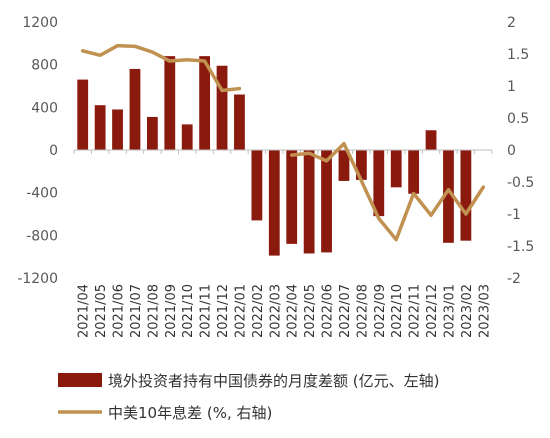 The height and width of the screenshot is (438, 550). I want to click on bar-2023/02, so click(466, 195).